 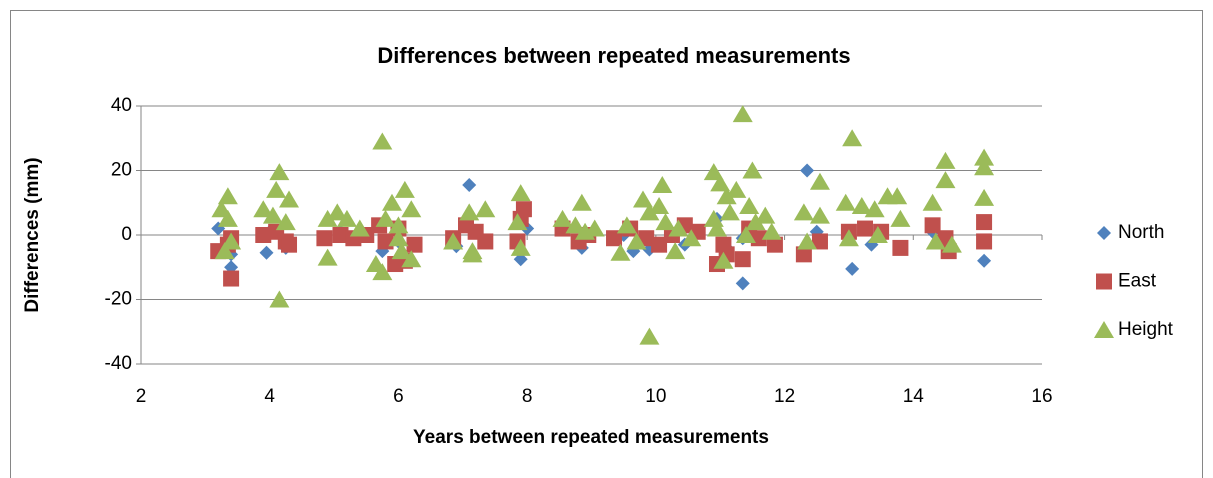 I want to click on x-tick-label: 12, so click(x=784, y=396).